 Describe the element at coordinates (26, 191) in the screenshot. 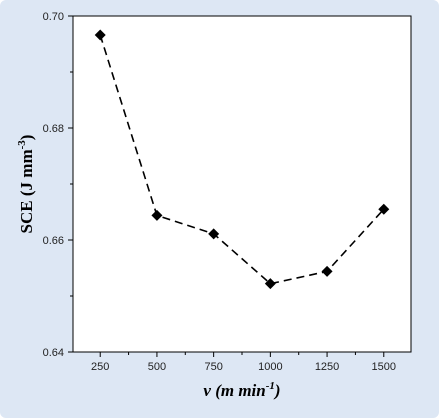

I see `y-axis-title-text: SCE (J mm` at that location.